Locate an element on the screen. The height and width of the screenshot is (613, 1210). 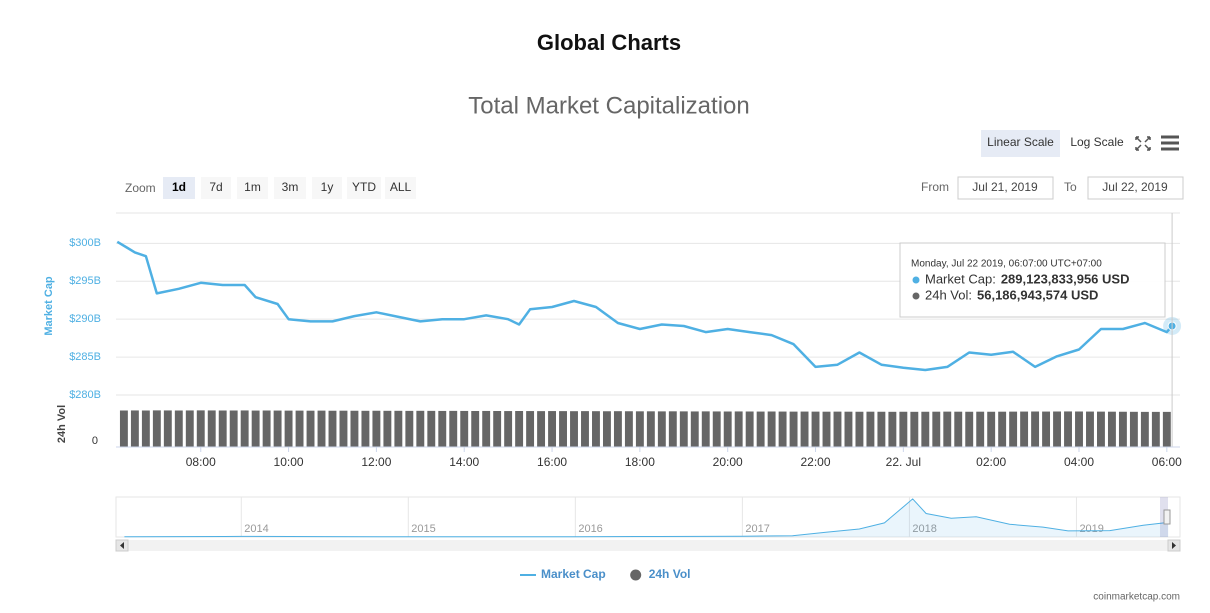
x-tick-label: 22:00 is located at coordinates (816, 462).